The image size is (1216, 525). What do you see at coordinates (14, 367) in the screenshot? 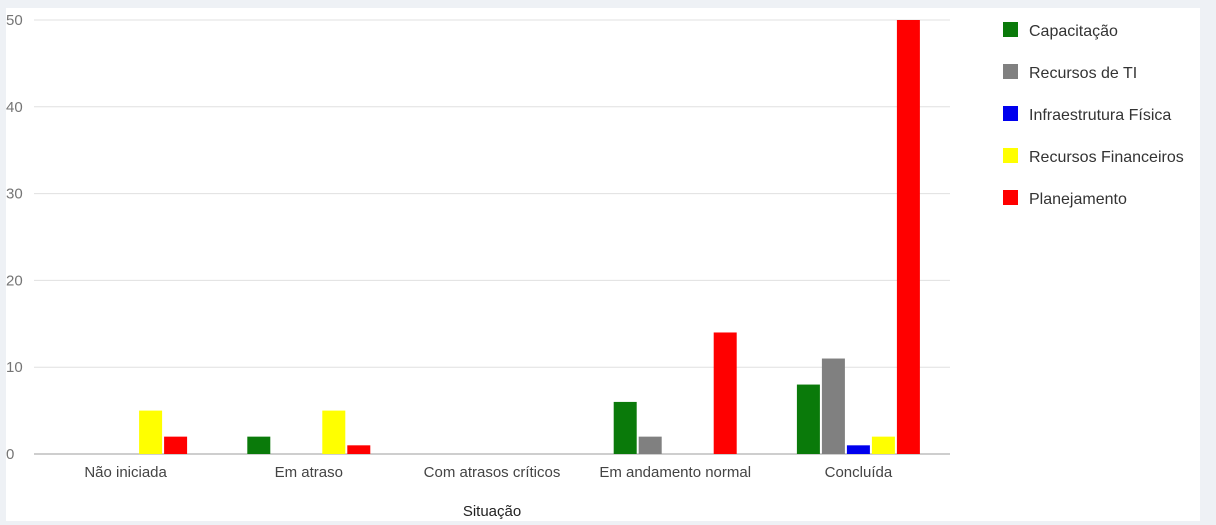
I see `y-tick-label: 10` at bounding box center [14, 367].